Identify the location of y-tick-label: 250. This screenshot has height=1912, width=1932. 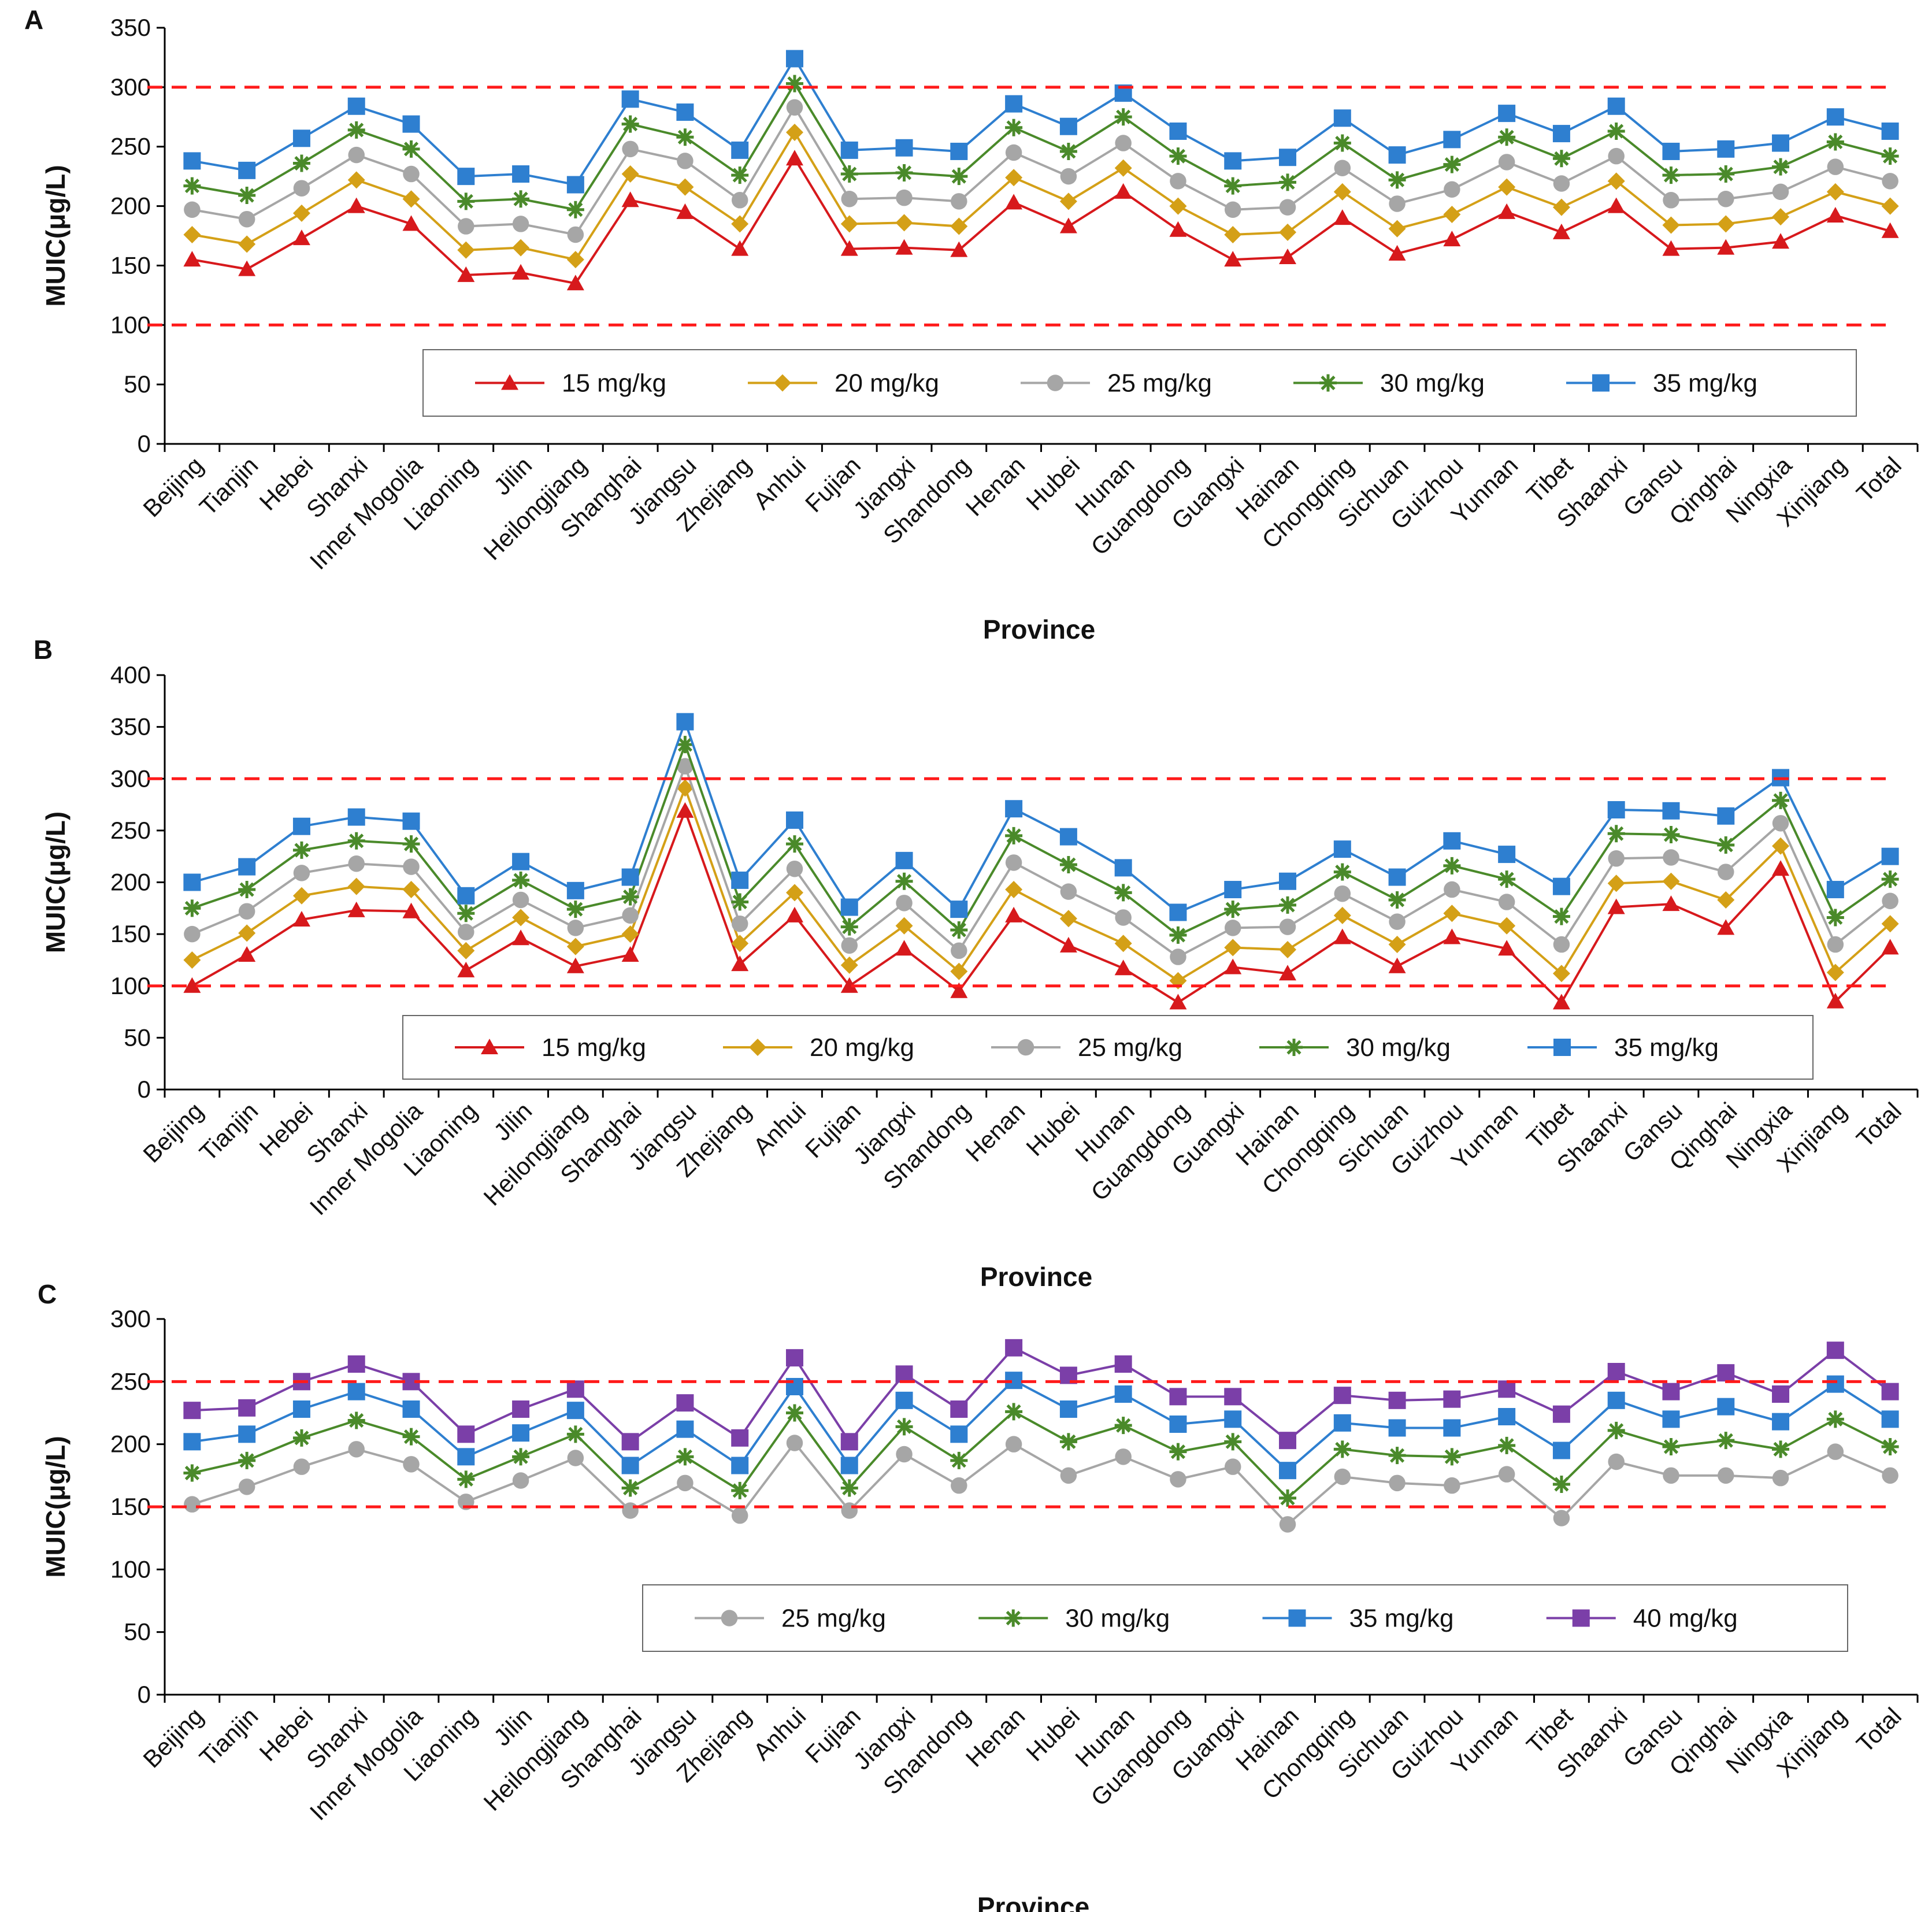
(130, 146).